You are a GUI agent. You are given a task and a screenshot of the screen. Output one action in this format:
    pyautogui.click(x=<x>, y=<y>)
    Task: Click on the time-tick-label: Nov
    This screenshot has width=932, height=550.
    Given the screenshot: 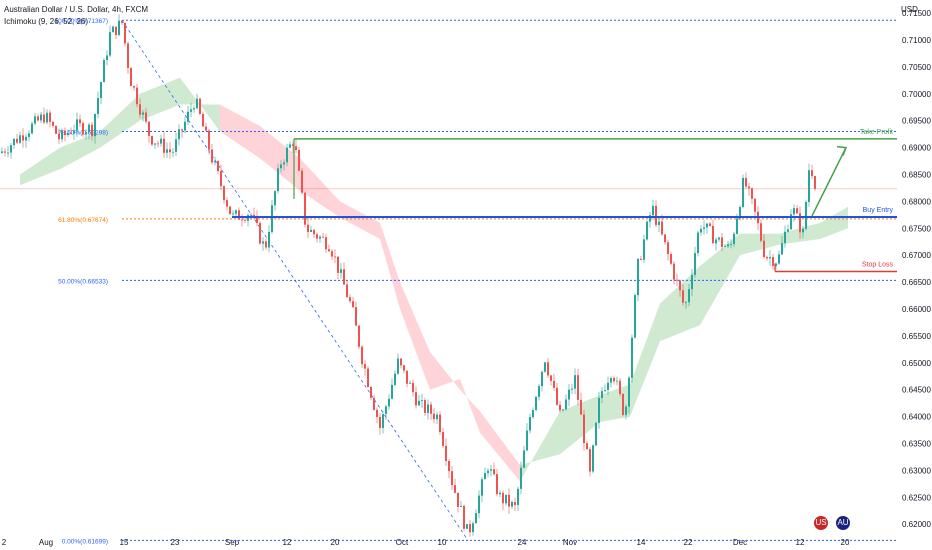 What is the action you would take?
    pyautogui.click(x=570, y=542)
    